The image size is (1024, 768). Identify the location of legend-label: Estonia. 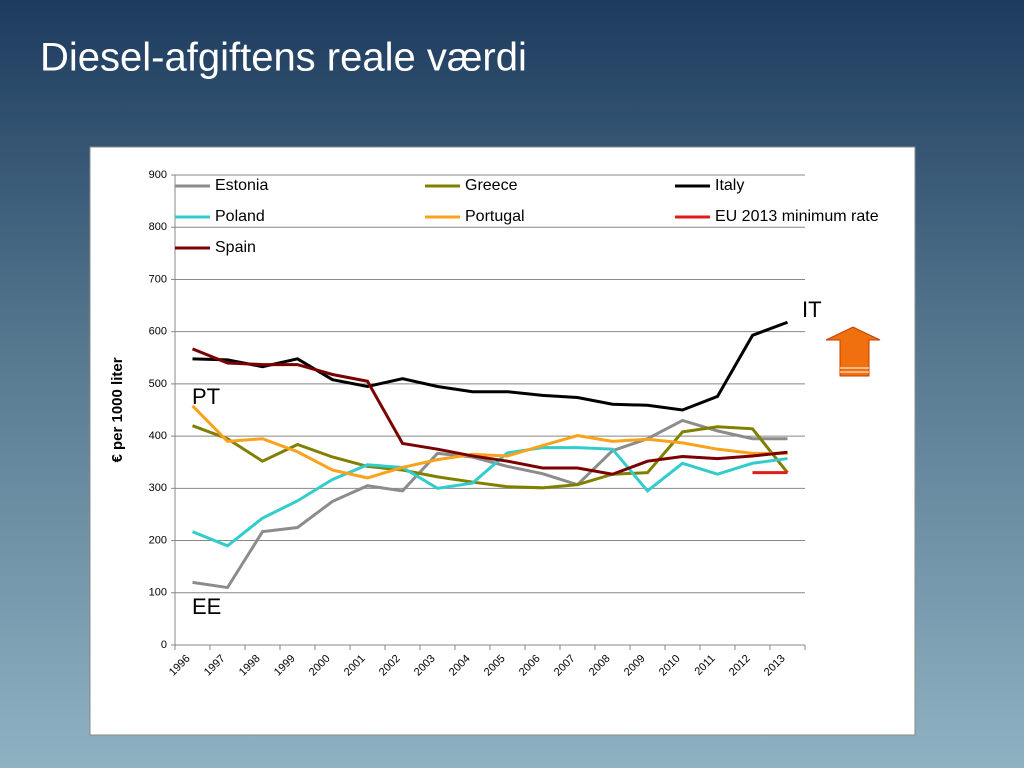
(241, 185).